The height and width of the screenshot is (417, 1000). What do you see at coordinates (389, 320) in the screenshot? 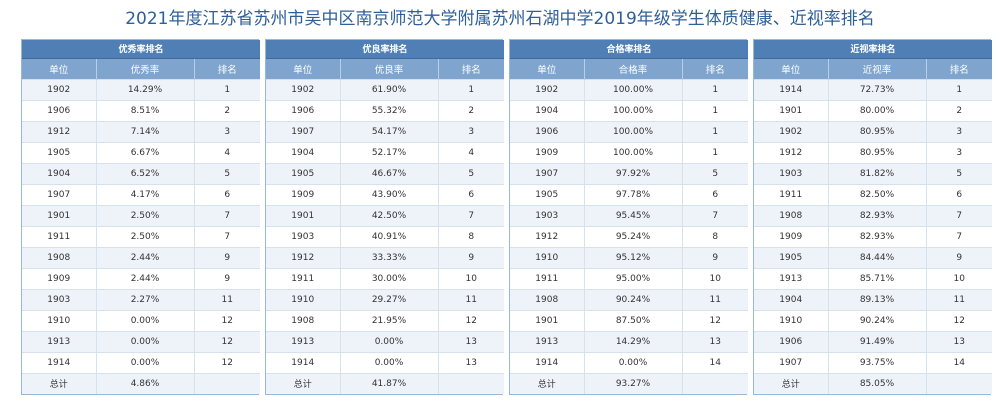
I see `rate-cell: 21.95%` at bounding box center [389, 320].